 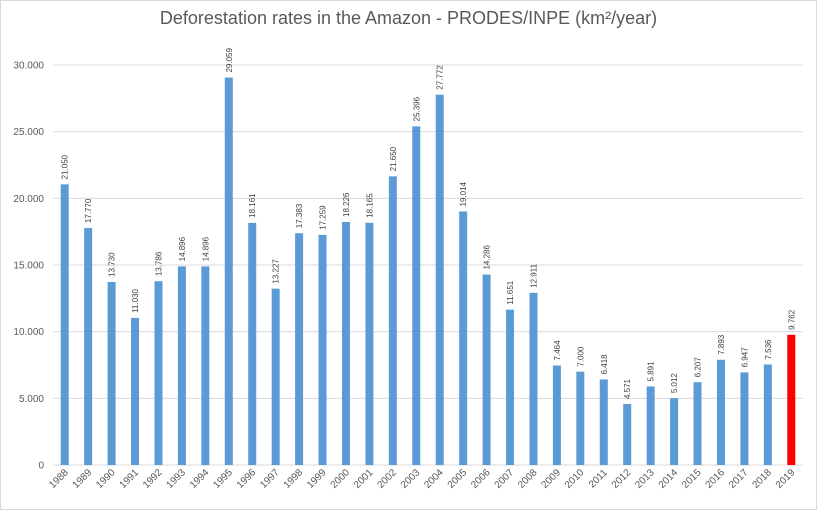 I want to click on data-label: 7.536, so click(x=768, y=349).